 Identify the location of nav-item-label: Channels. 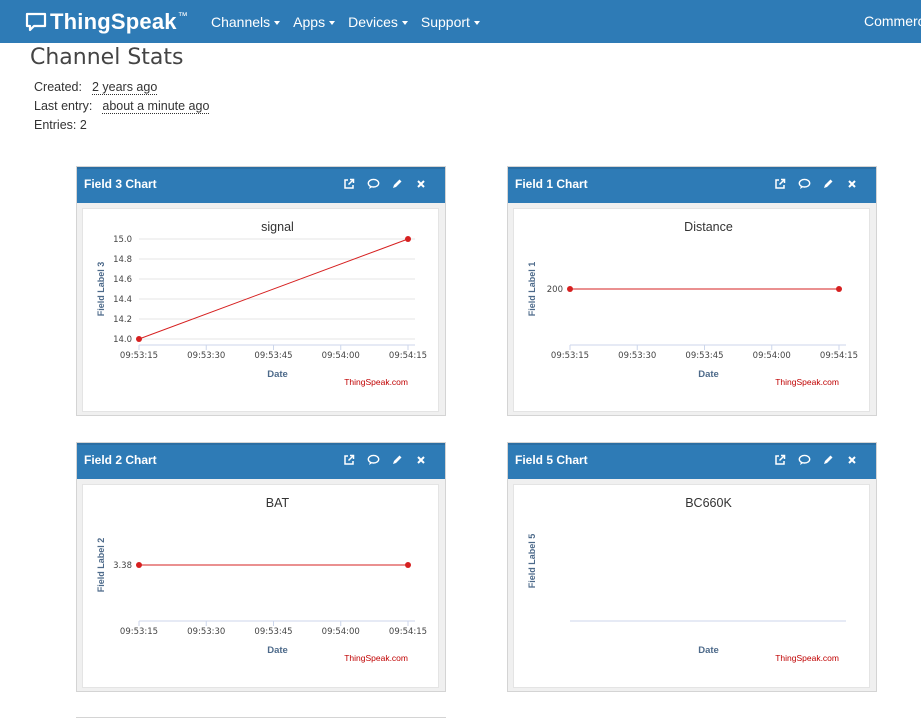
(241, 21).